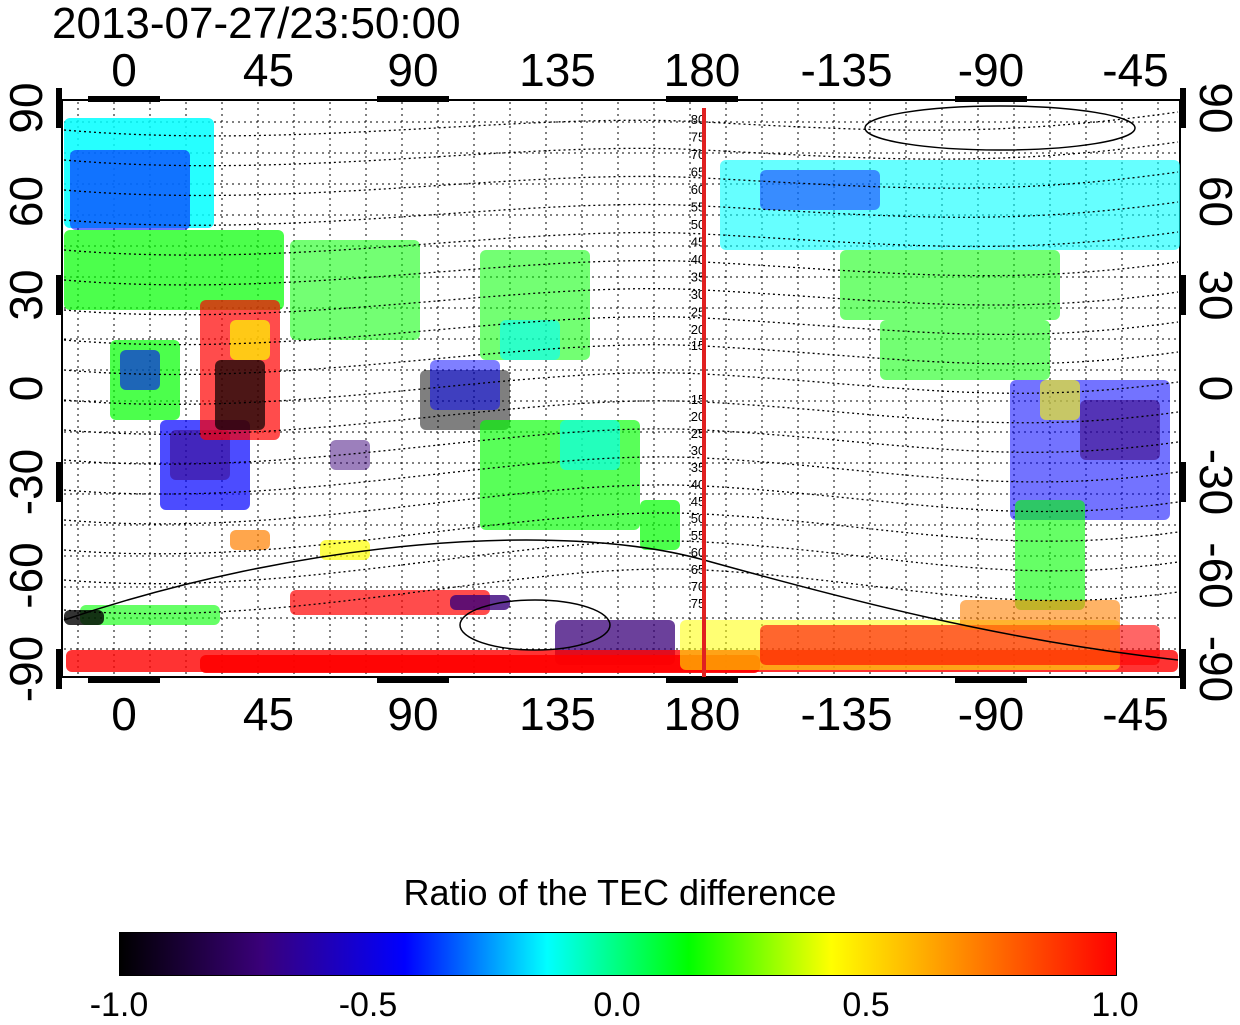  What do you see at coordinates (618, 954) in the screenshot?
I see `colorbar` at bounding box center [618, 954].